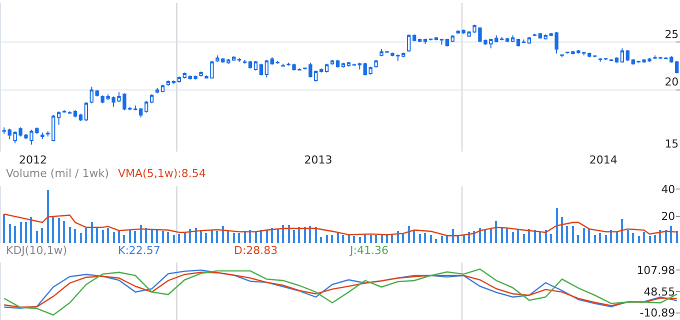 The image size is (680, 320). Describe the element at coordinates (368, 250) in the screenshot. I see `text: J:41.36` at that location.